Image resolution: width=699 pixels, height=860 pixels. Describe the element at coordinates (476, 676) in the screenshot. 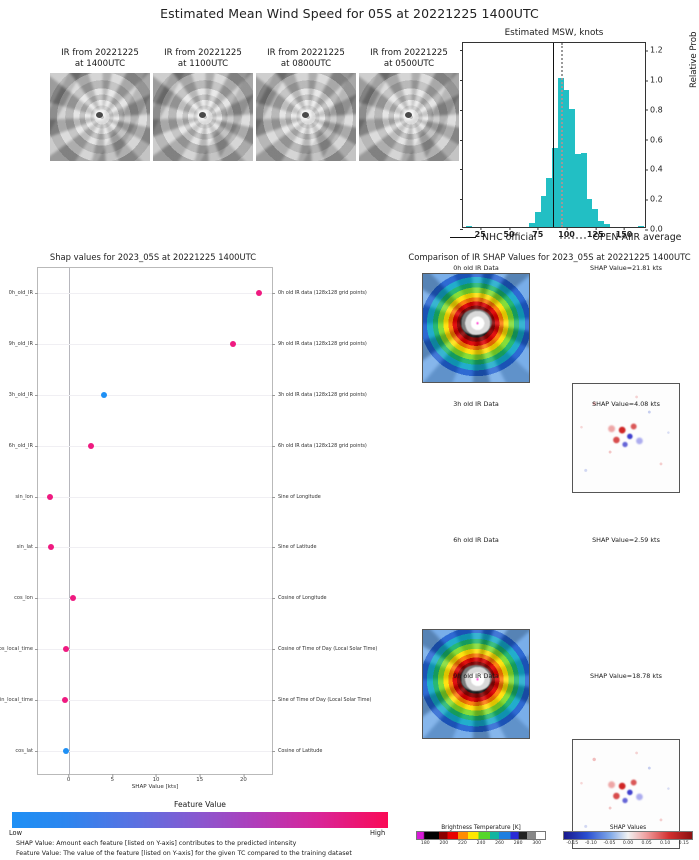

I see `ir-map-title: 9h old IR Data` at that location.